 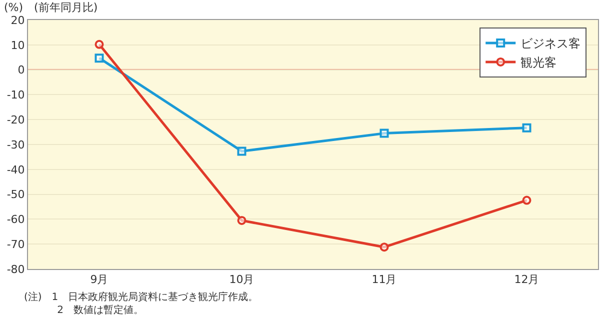 I want to click on x-tick-label: 10月, so click(x=241, y=279).